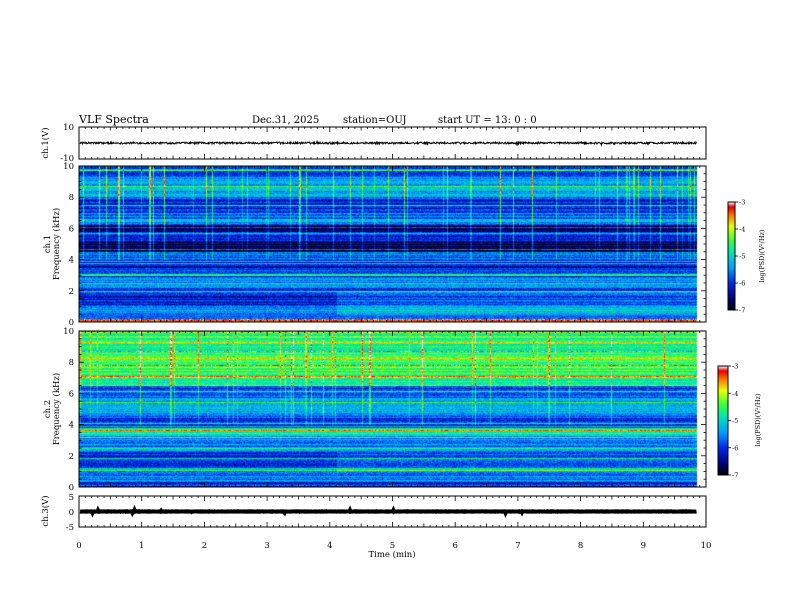 This screenshot has width=792, height=612. I want to click on time-tick-label: 1, so click(141, 546).